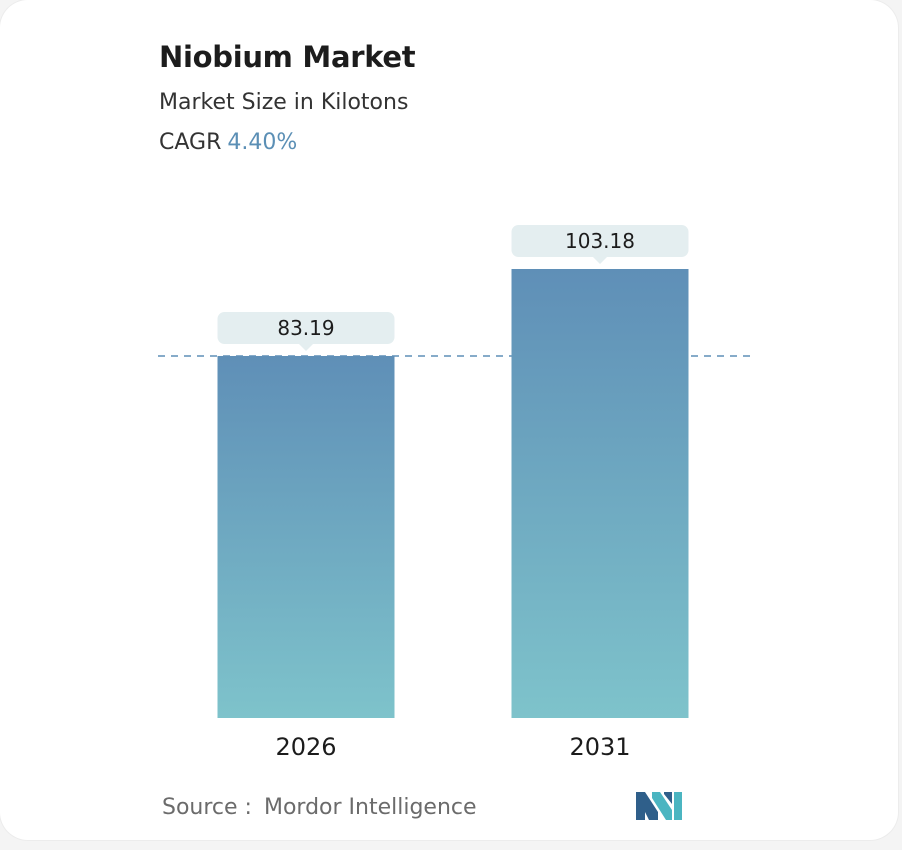  Describe the element at coordinates (600, 260) in the screenshot. I see `value-callout-pointer-2031` at that location.